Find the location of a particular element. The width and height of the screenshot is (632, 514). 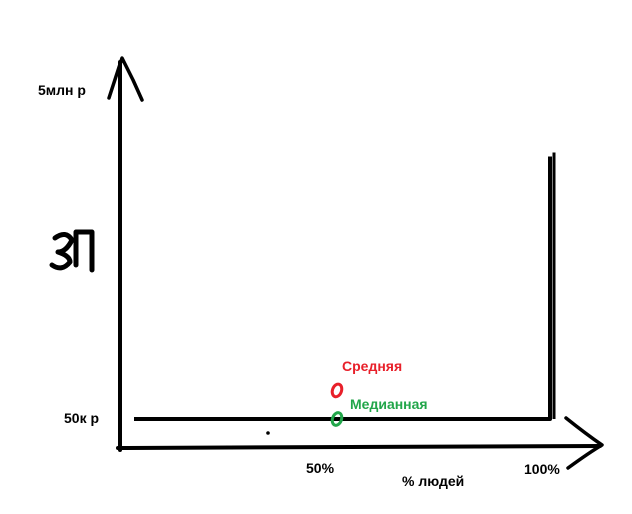

x-axis-label: % людей is located at coordinates (433, 481).